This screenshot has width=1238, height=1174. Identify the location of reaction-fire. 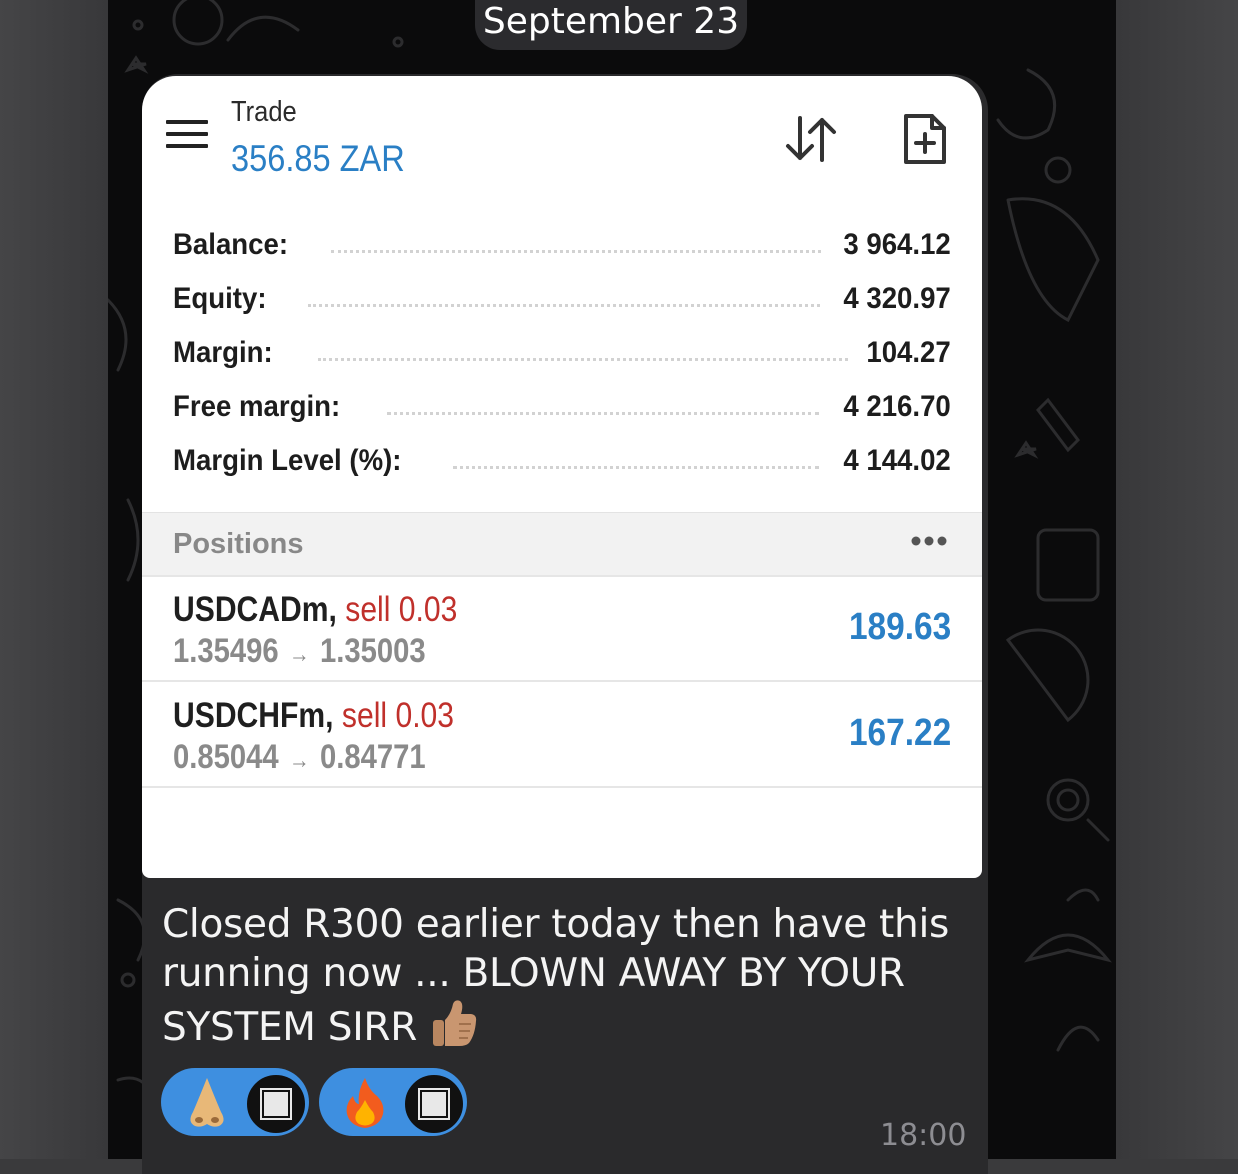
(393, 1102).